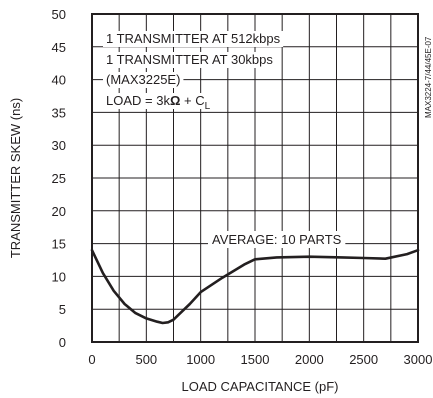 The image size is (433, 398). Describe the element at coordinates (208, 106) in the screenshot. I see `load-subscript: L` at that location.